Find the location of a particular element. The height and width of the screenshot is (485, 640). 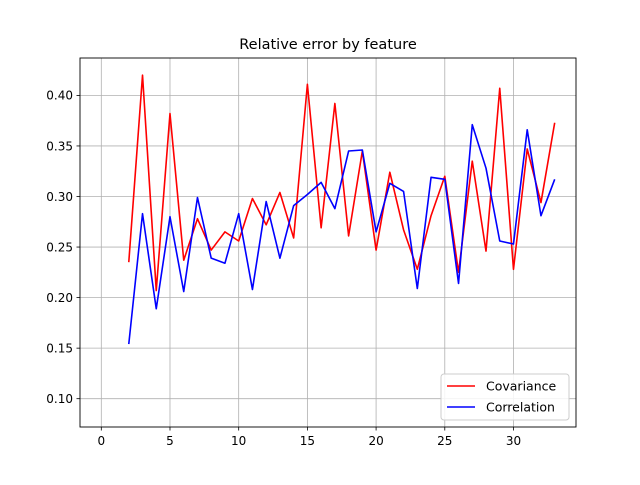

y-tick-label: 0.20 is located at coordinates (59, 298).